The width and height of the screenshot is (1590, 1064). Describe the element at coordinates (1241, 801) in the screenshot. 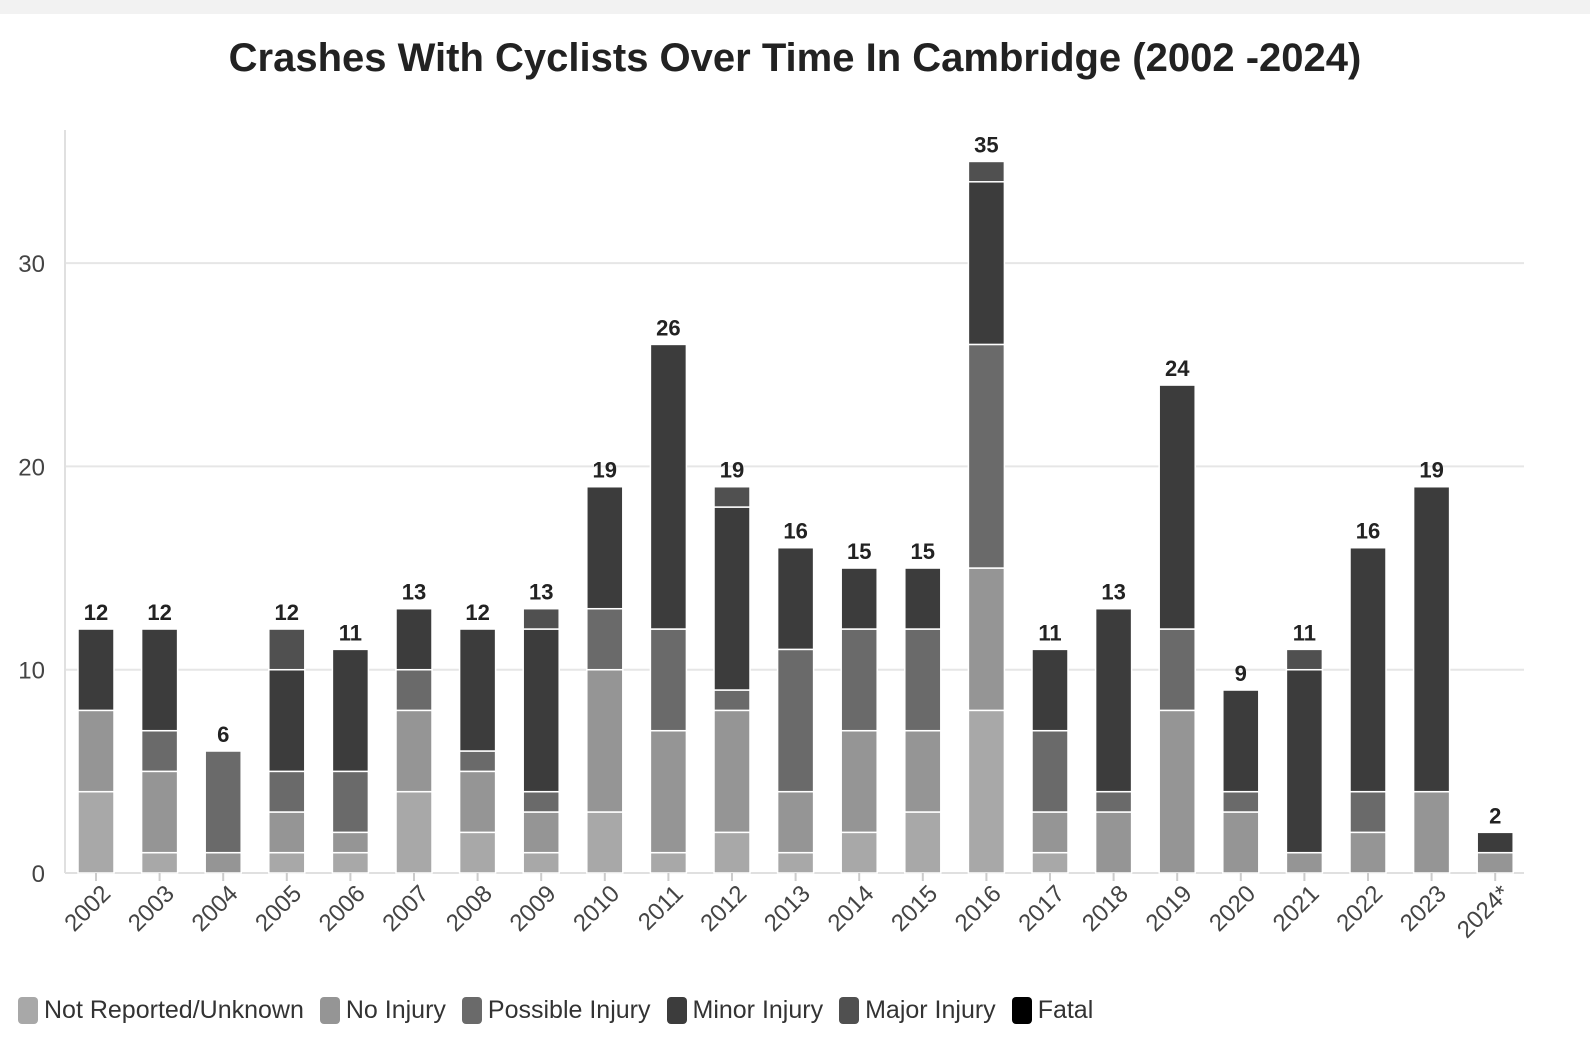

I see `bar-segment-2020-possible-injury` at that location.